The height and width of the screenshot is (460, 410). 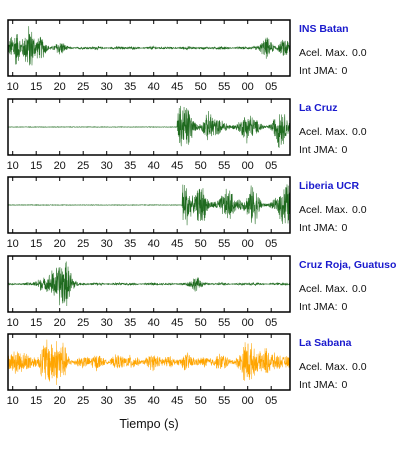 What do you see at coordinates (329, 186) in the screenshot?
I see `station-name: Liberia UCR` at bounding box center [329, 186].